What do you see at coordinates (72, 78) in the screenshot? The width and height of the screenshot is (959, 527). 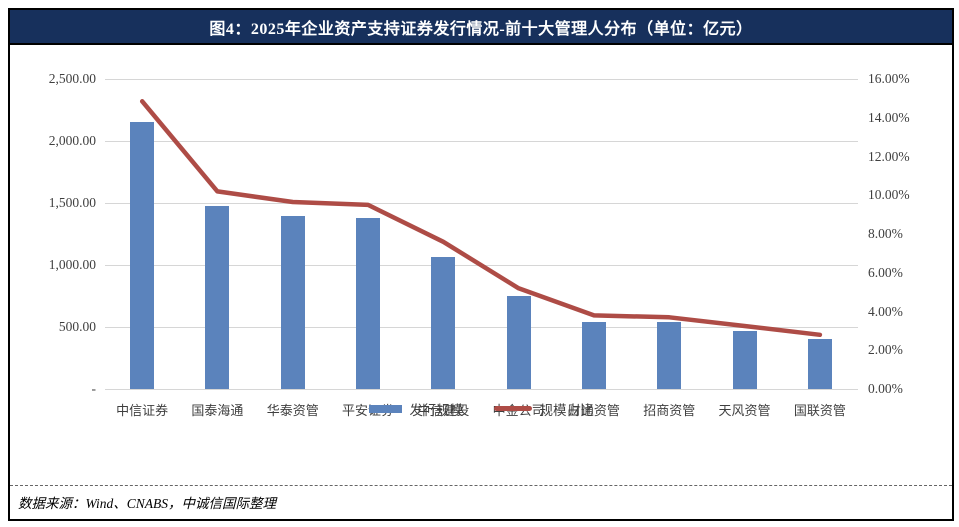 I see `left-axis-tick-label: 2,500.00` at bounding box center [72, 78].